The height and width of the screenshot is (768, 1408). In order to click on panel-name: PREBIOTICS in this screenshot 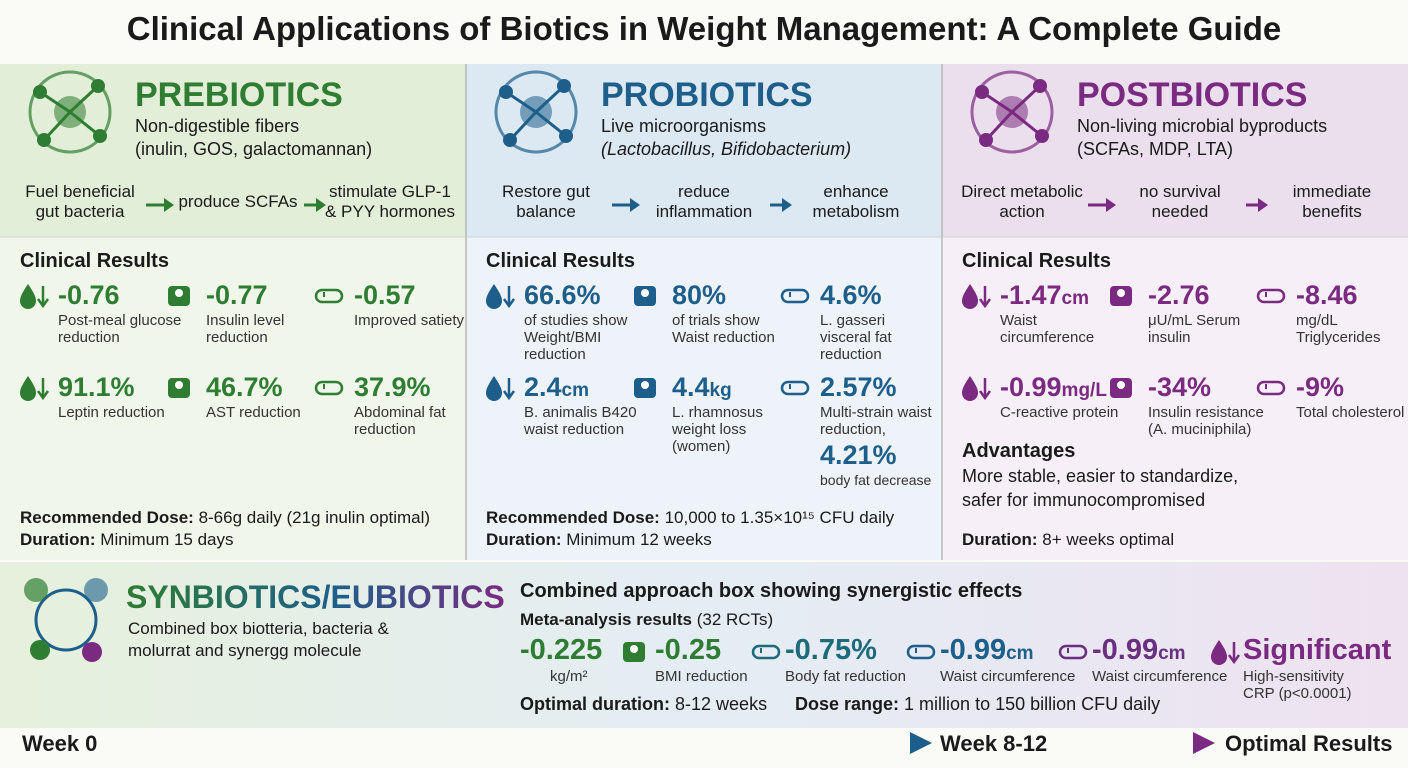, I will do `click(239, 95)`.